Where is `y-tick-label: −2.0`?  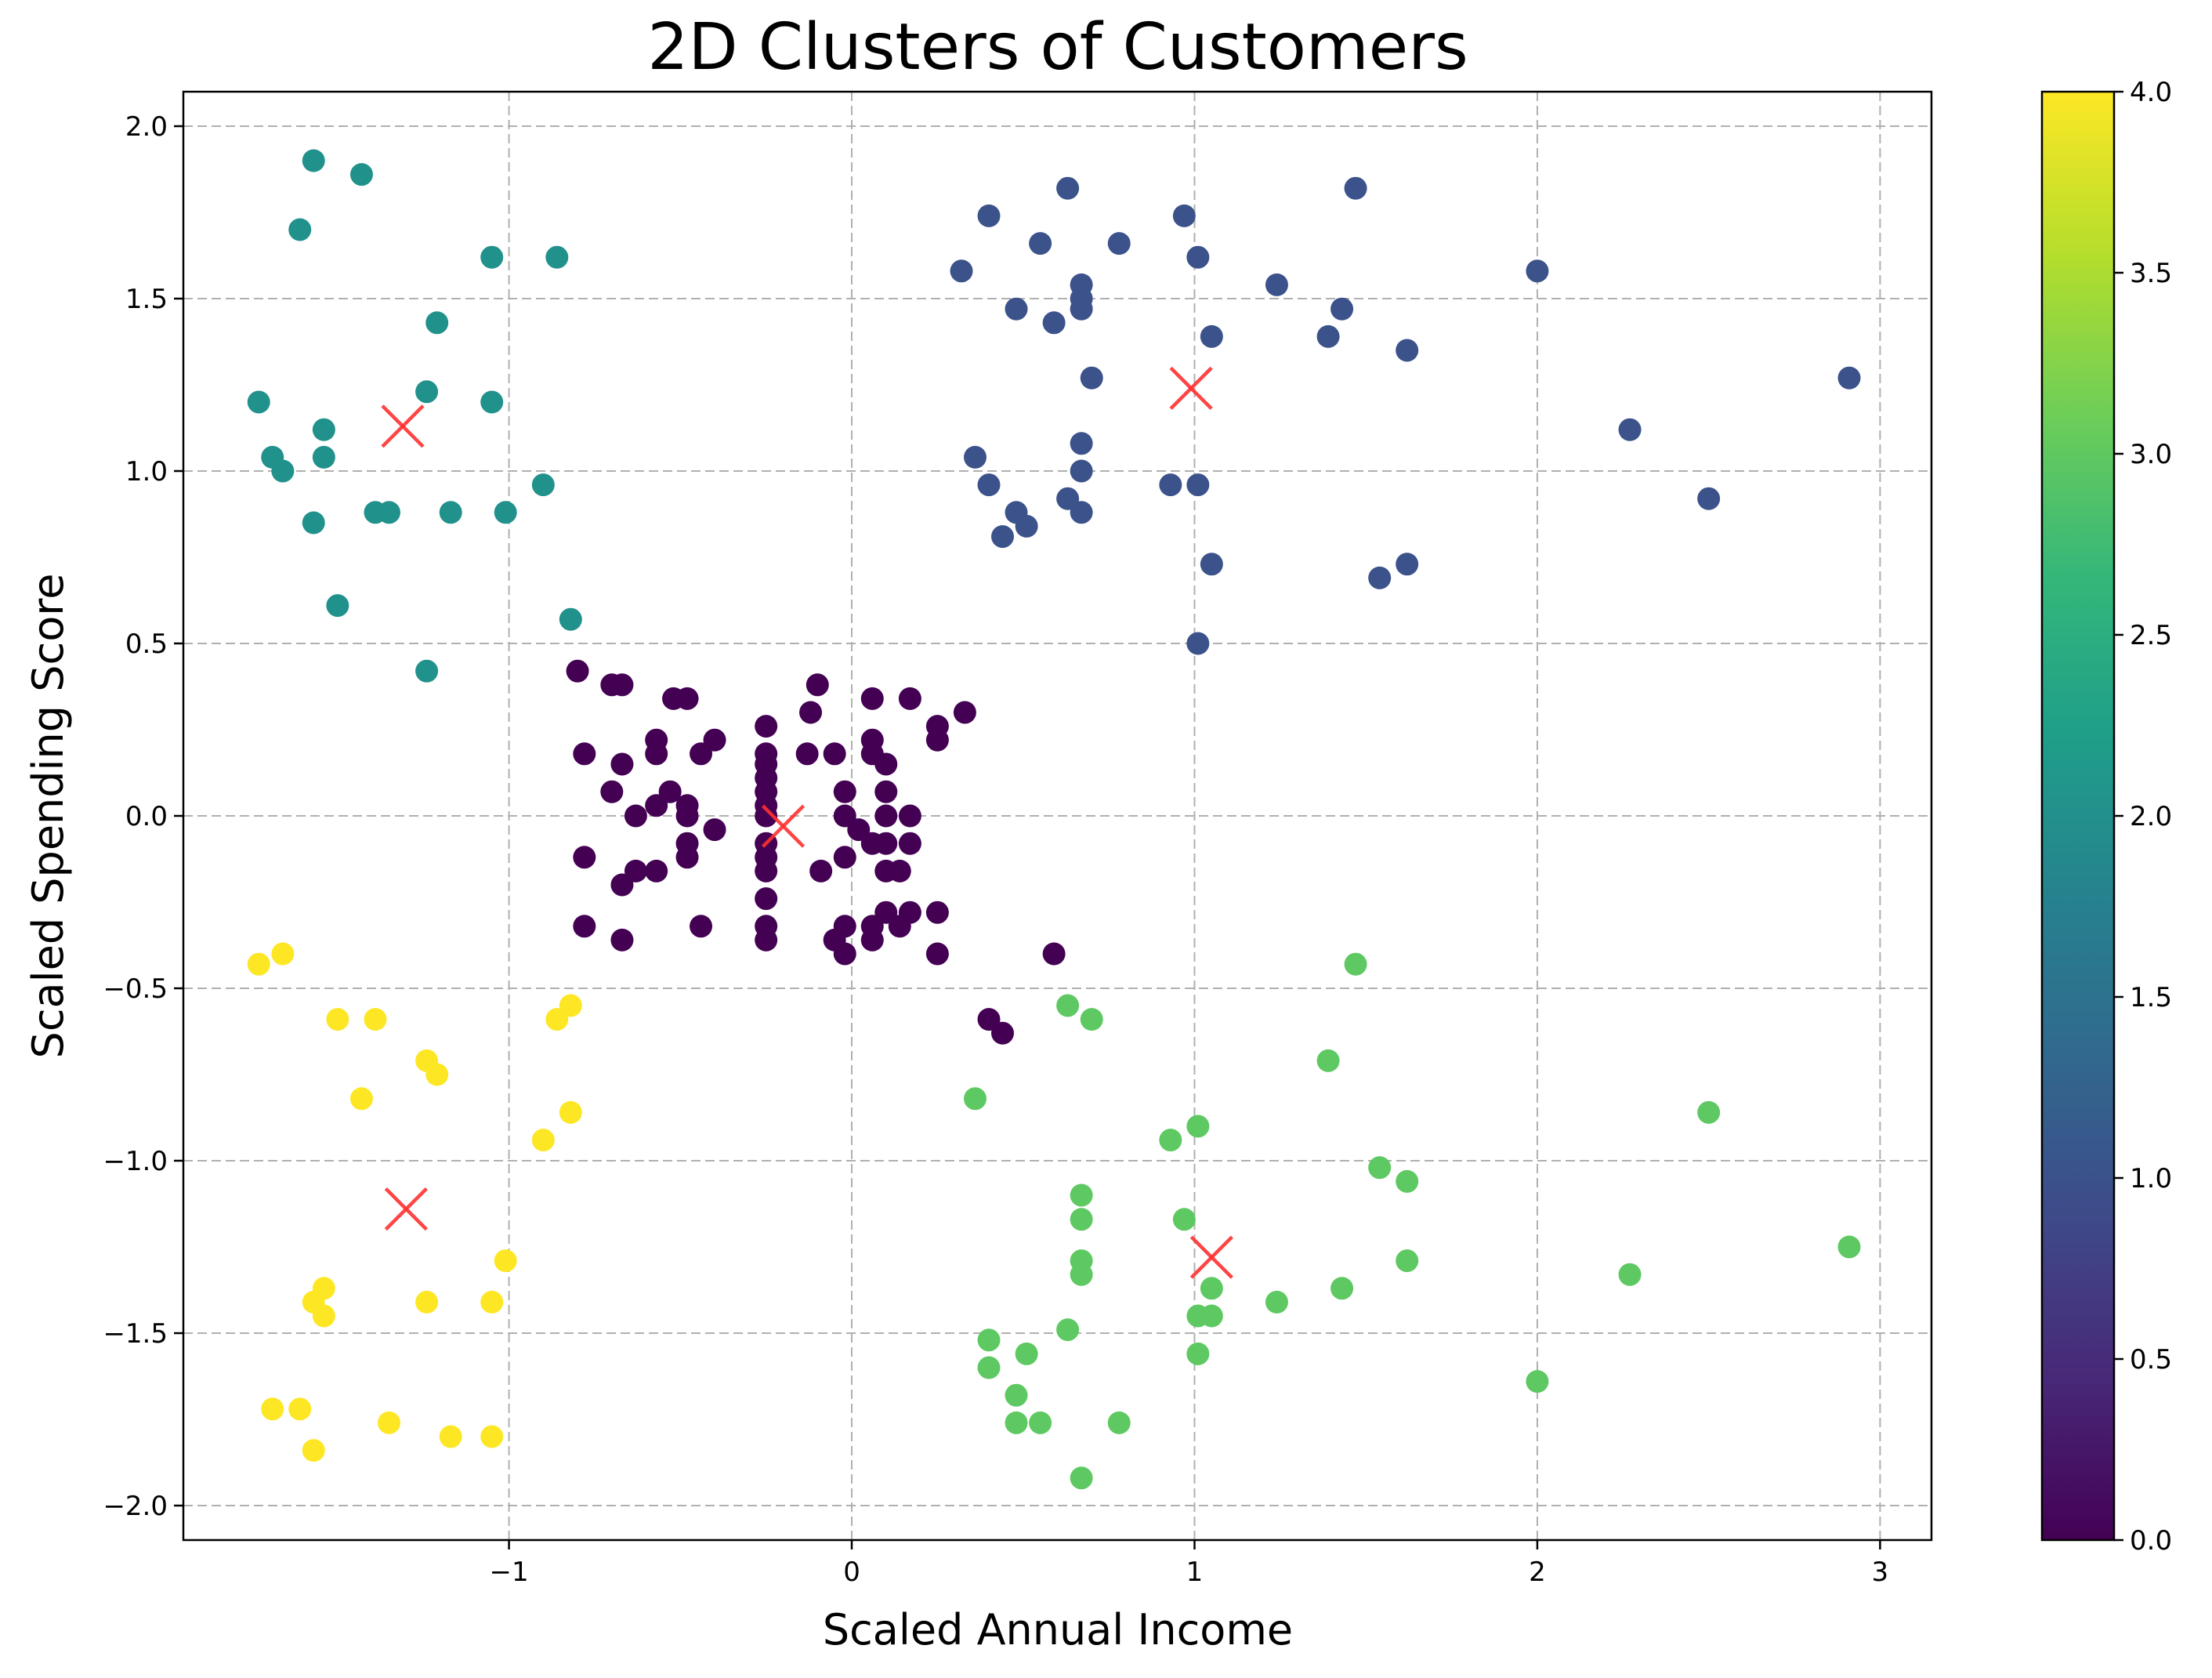
y-tick-label: −2.0 is located at coordinates (135, 1506).